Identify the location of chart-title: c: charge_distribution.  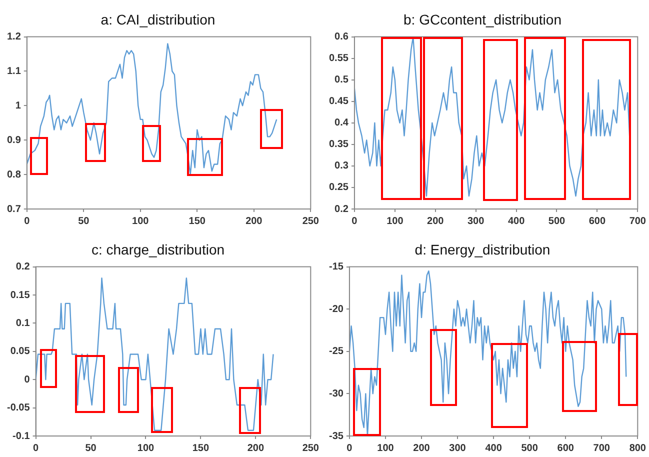
(158, 249).